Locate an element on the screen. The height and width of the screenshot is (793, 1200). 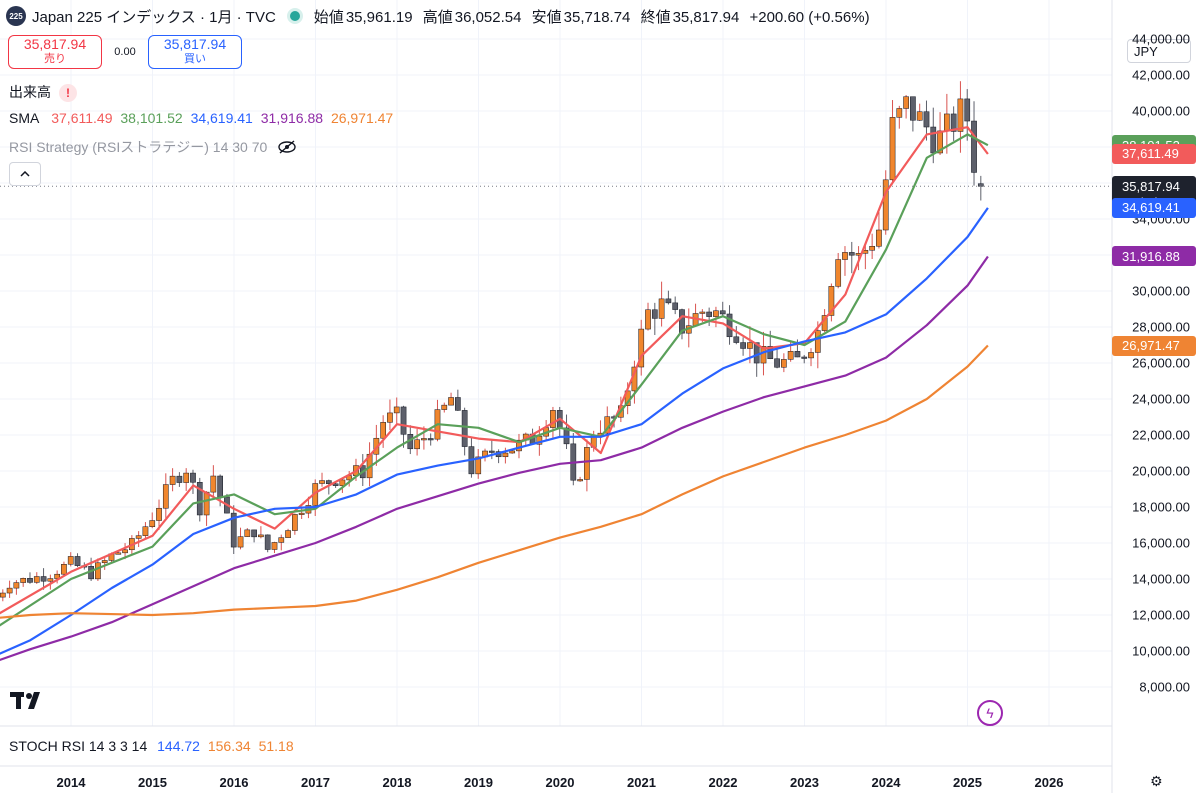
time-axis-label: 2014 is located at coordinates (71, 782).